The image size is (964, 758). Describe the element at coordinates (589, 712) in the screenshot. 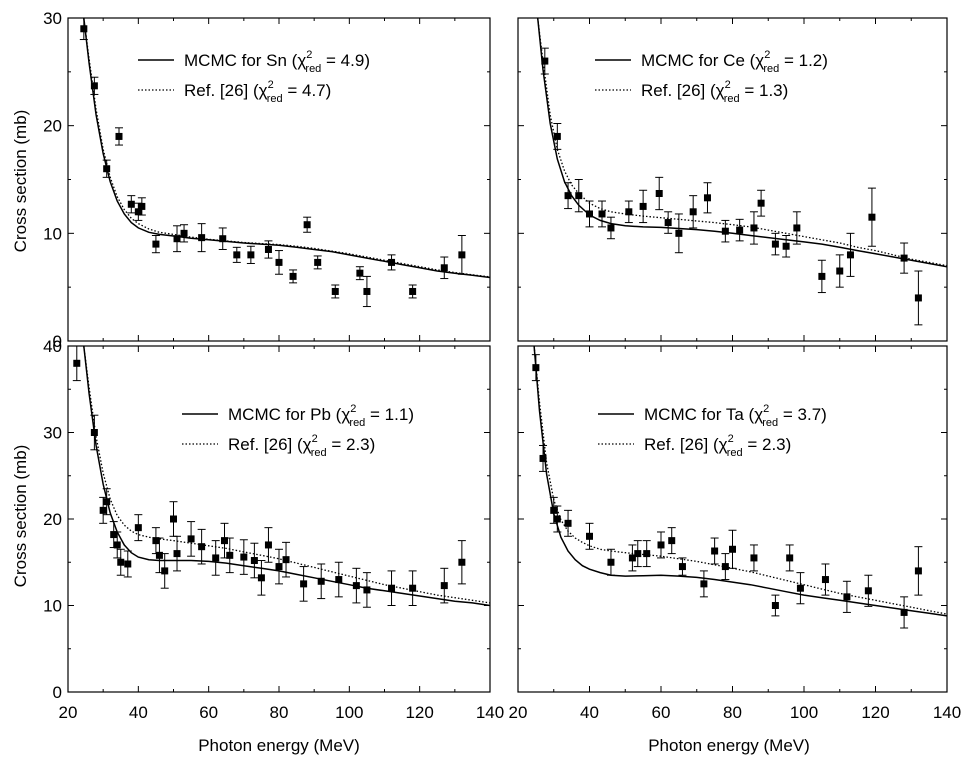

I see `x-tick-label: 40` at that location.